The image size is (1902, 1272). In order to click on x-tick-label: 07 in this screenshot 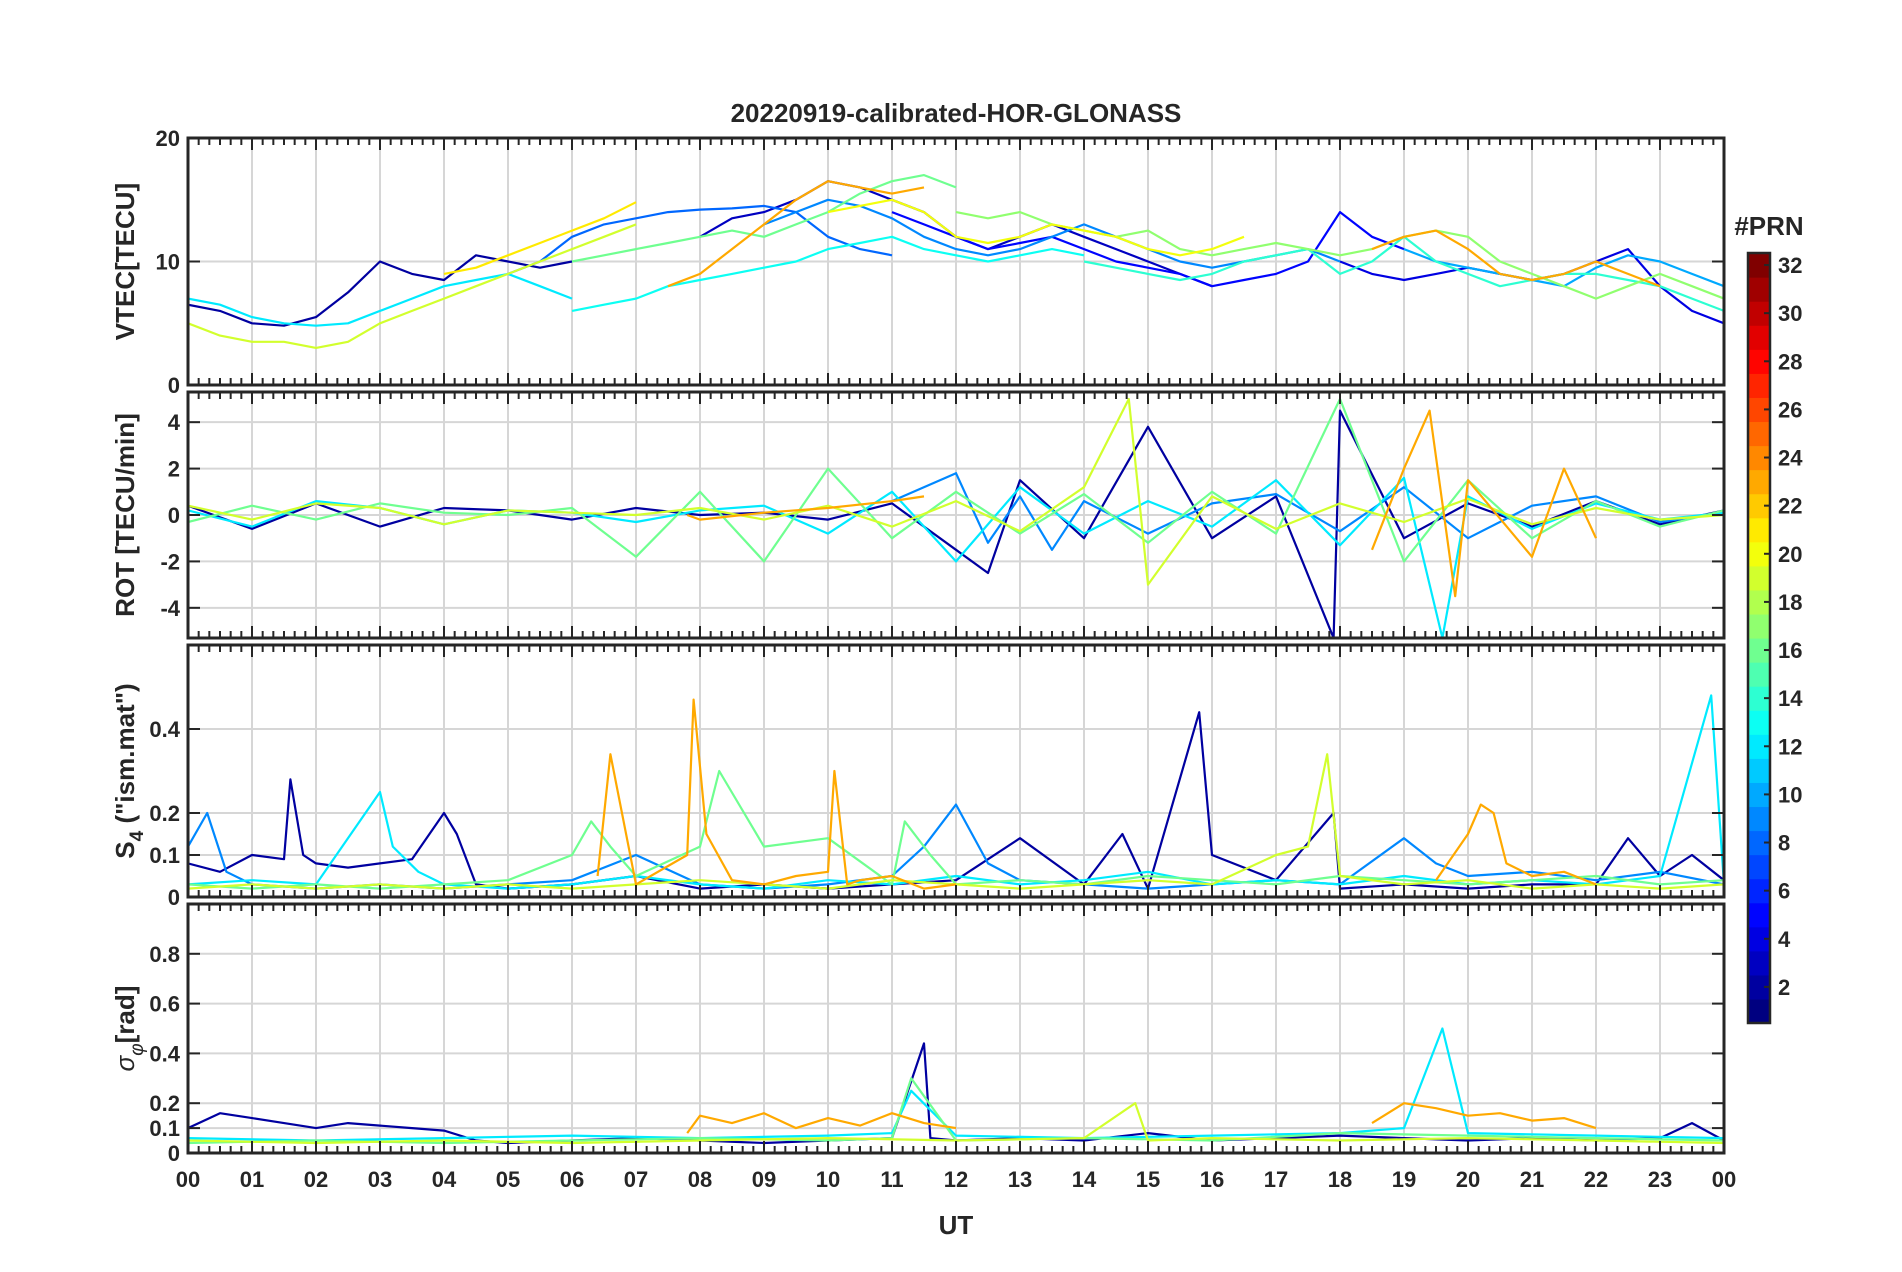, I will do `click(636, 1179)`.